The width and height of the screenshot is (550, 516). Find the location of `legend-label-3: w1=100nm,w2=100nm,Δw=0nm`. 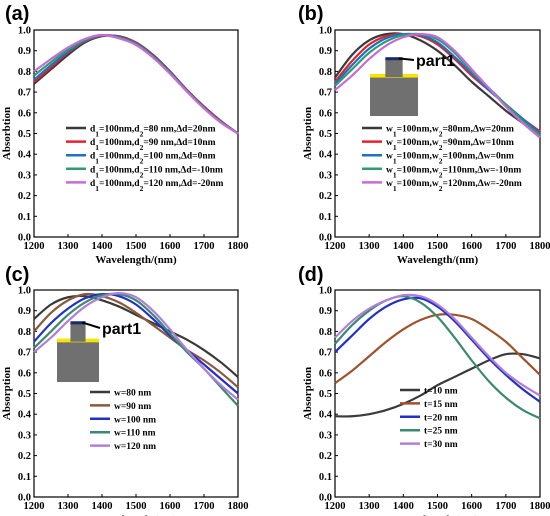

legend-label-3: w1=100nm,w2=100nm,Δw=0nm is located at coordinates (450, 159).